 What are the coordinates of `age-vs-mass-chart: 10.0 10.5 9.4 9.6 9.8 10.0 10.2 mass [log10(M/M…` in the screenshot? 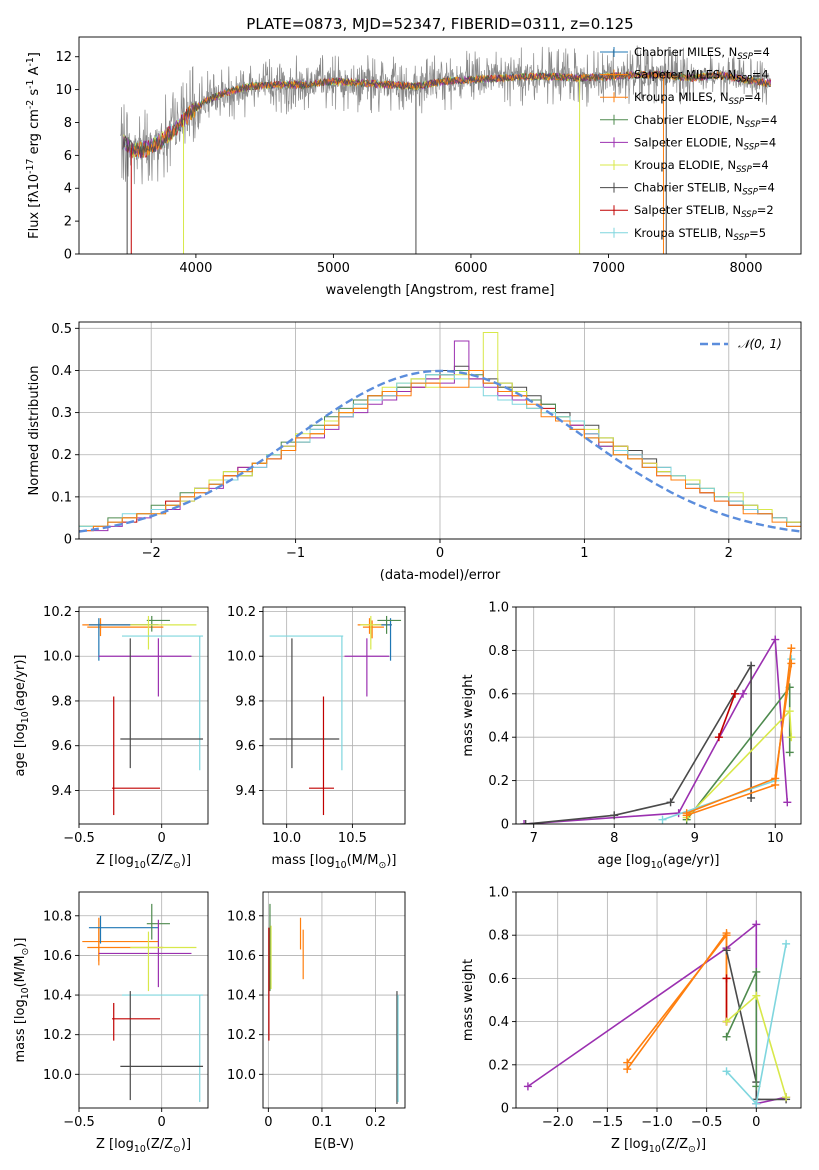 It's located at (316, 738).